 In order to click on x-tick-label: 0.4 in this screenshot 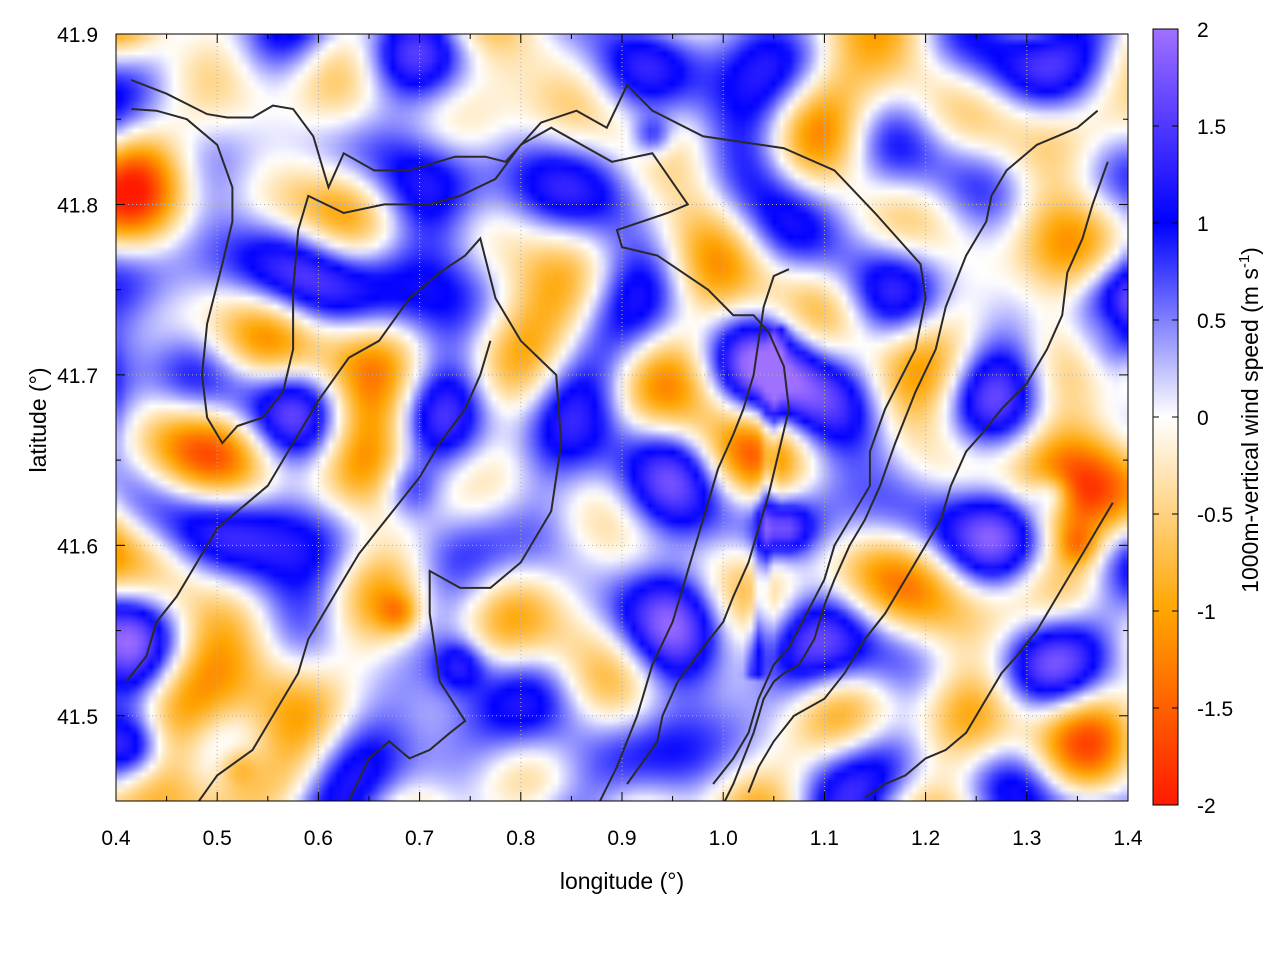, I will do `click(116, 838)`.